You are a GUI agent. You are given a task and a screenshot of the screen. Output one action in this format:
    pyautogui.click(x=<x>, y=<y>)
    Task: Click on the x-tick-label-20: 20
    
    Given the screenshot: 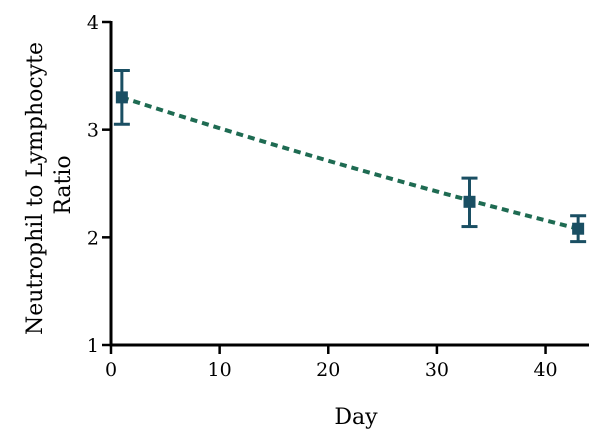 What is the action you would take?
    pyautogui.click(x=328, y=370)
    